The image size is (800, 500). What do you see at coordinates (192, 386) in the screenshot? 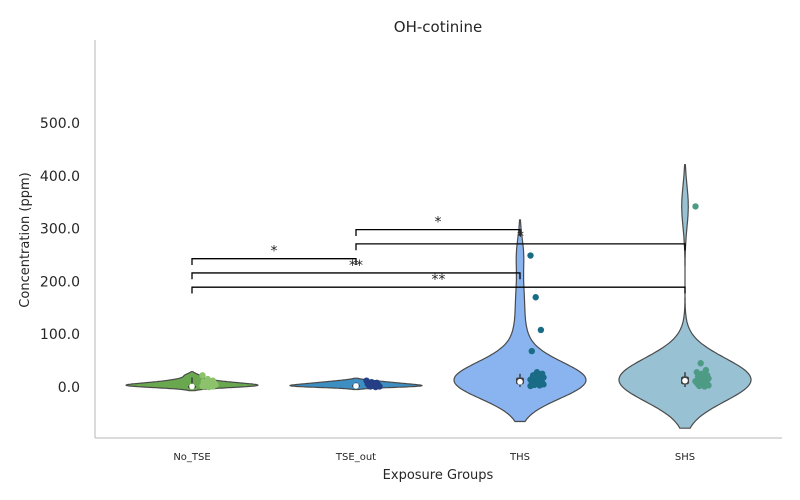
I see `median-No_TSE` at bounding box center [192, 386].